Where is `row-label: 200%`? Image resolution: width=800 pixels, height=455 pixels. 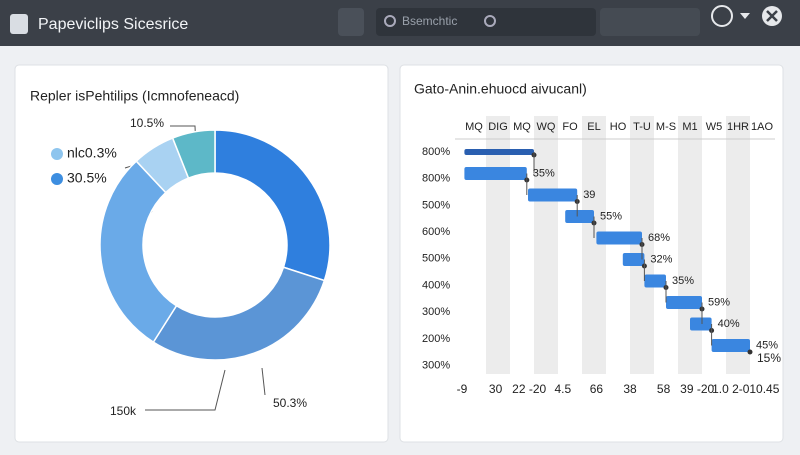
row-label: 200% is located at coordinates (436, 339).